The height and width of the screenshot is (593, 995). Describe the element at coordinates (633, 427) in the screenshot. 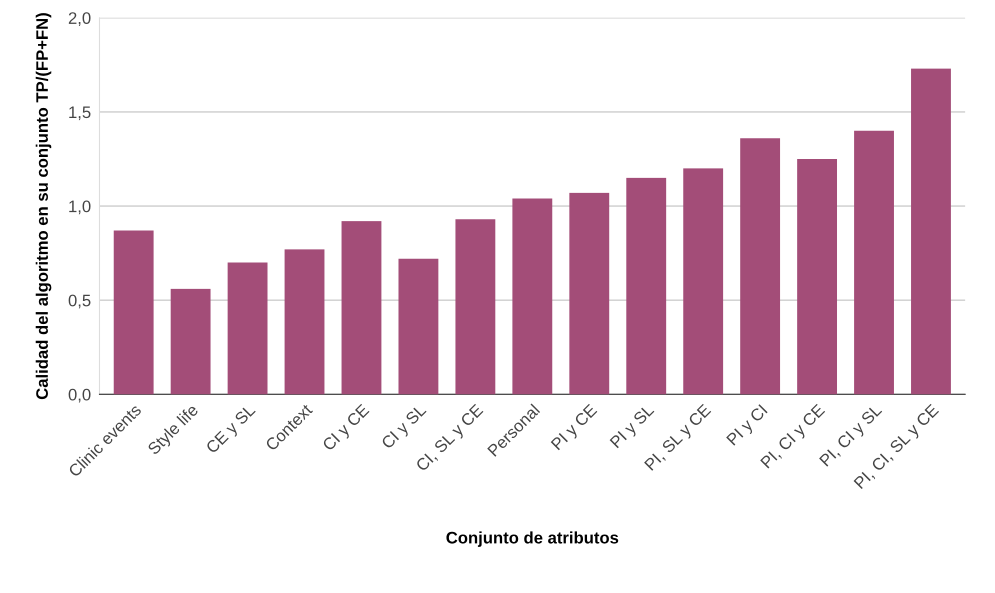

I see `x-tick-label: PI y SL` at that location.